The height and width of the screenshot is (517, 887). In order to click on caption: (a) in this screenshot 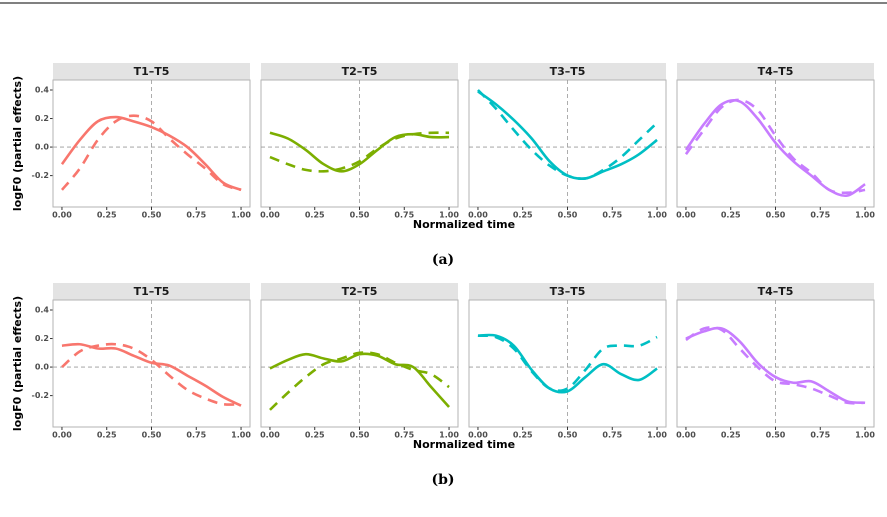, I will do `click(443, 260)`.